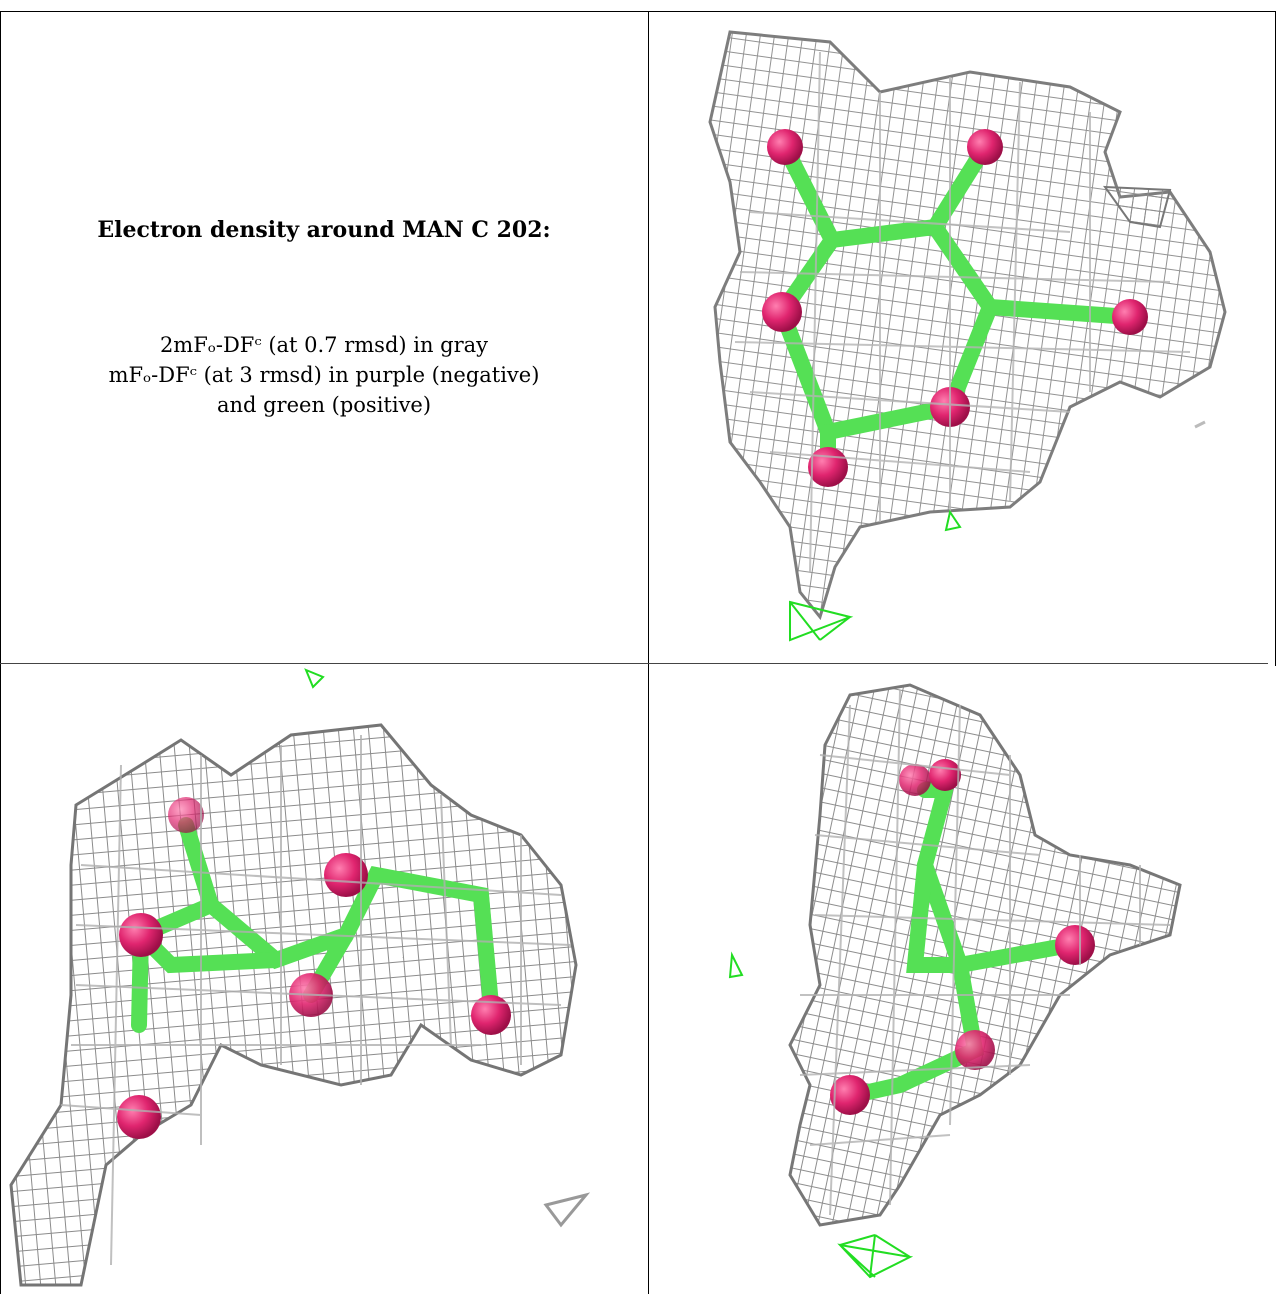 This screenshot has height=1294, width=1276. I want to click on ligand-atoms, so click(314, 968).